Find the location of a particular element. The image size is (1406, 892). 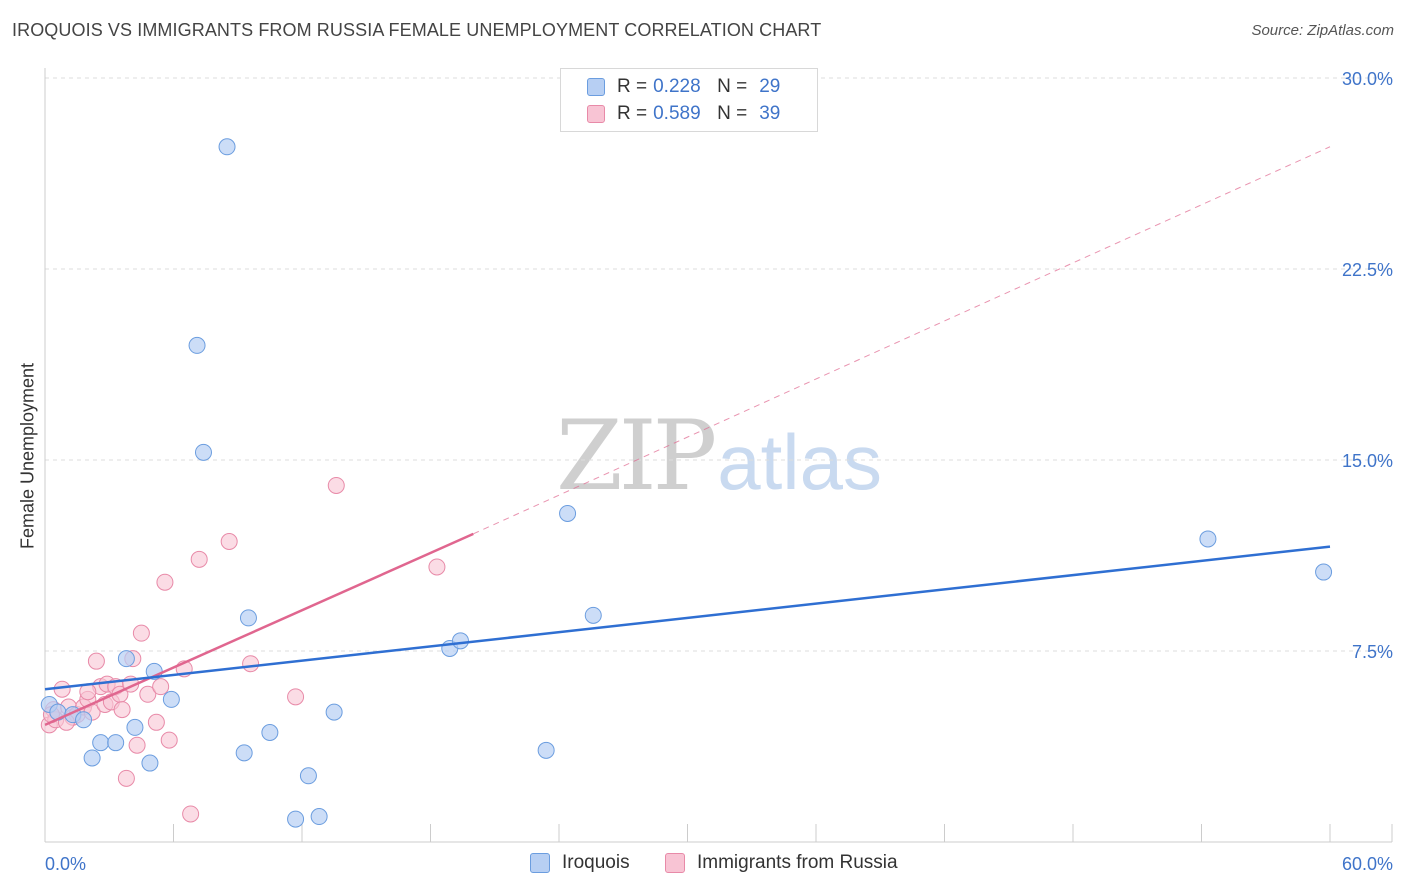

legend-n-value: 39 is located at coordinates (770, 113).